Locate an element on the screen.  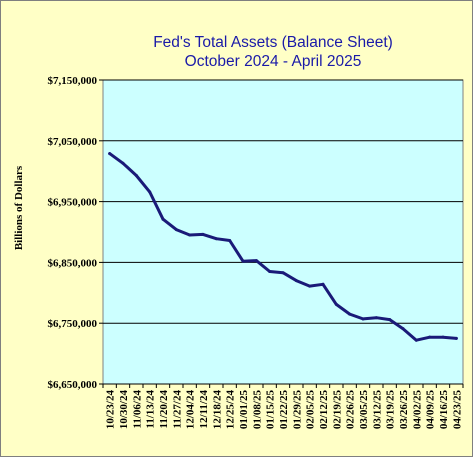
y-tick-label: $6,950,000 is located at coordinates (73, 203).